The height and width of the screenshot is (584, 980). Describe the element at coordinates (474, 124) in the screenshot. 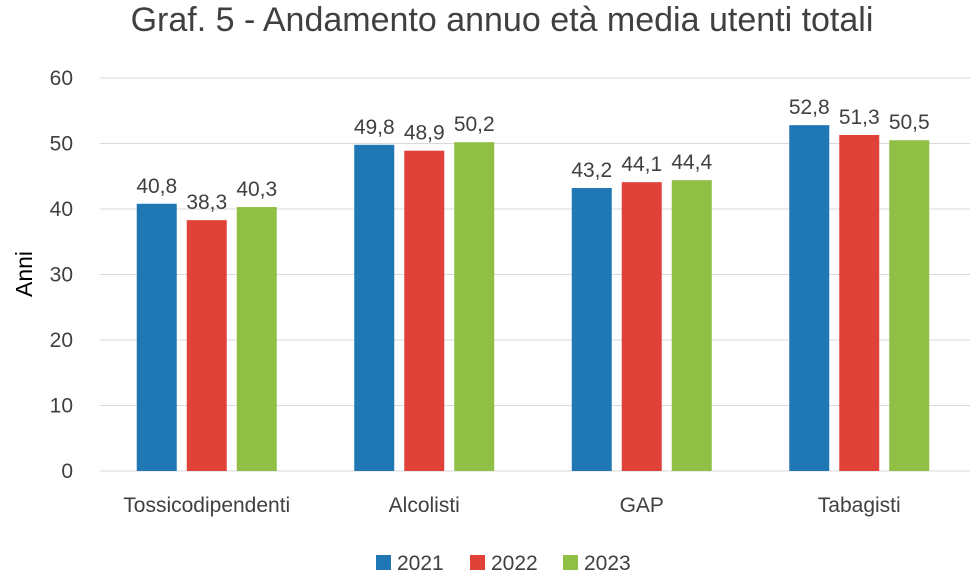

I see `data-label: 50,2` at that location.